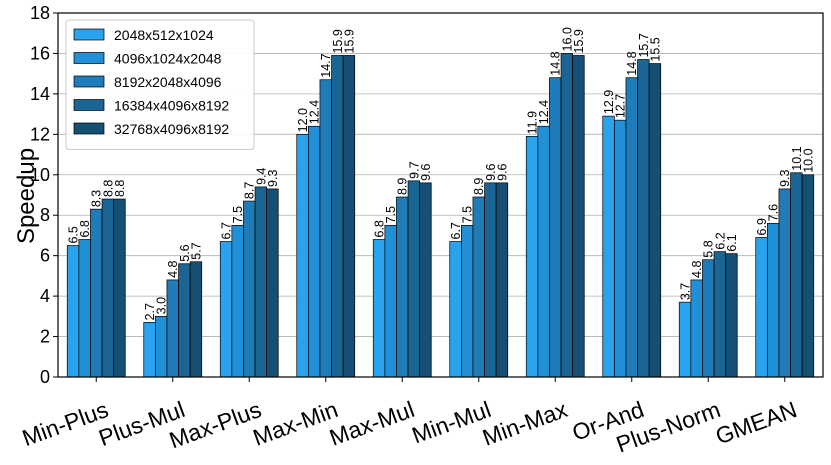  What do you see at coordinates (567, 39) in the screenshot?
I see `data-label: 16.0` at bounding box center [567, 39].